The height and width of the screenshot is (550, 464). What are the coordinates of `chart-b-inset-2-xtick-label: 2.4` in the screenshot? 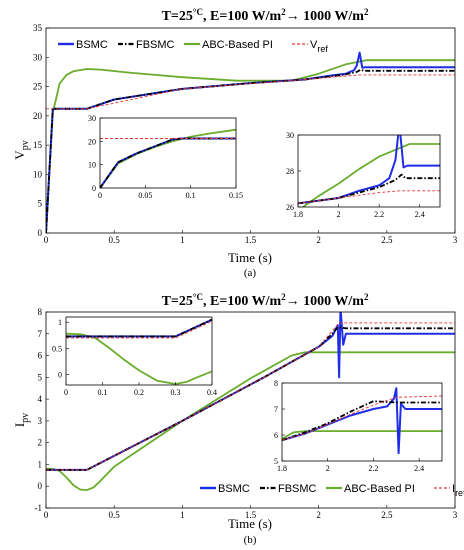 It's located at (419, 468).